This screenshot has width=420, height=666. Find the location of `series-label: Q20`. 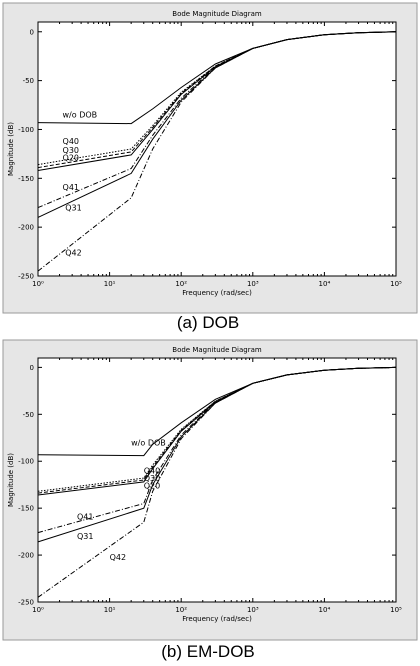

series-label: Q20 is located at coordinates (71, 158).